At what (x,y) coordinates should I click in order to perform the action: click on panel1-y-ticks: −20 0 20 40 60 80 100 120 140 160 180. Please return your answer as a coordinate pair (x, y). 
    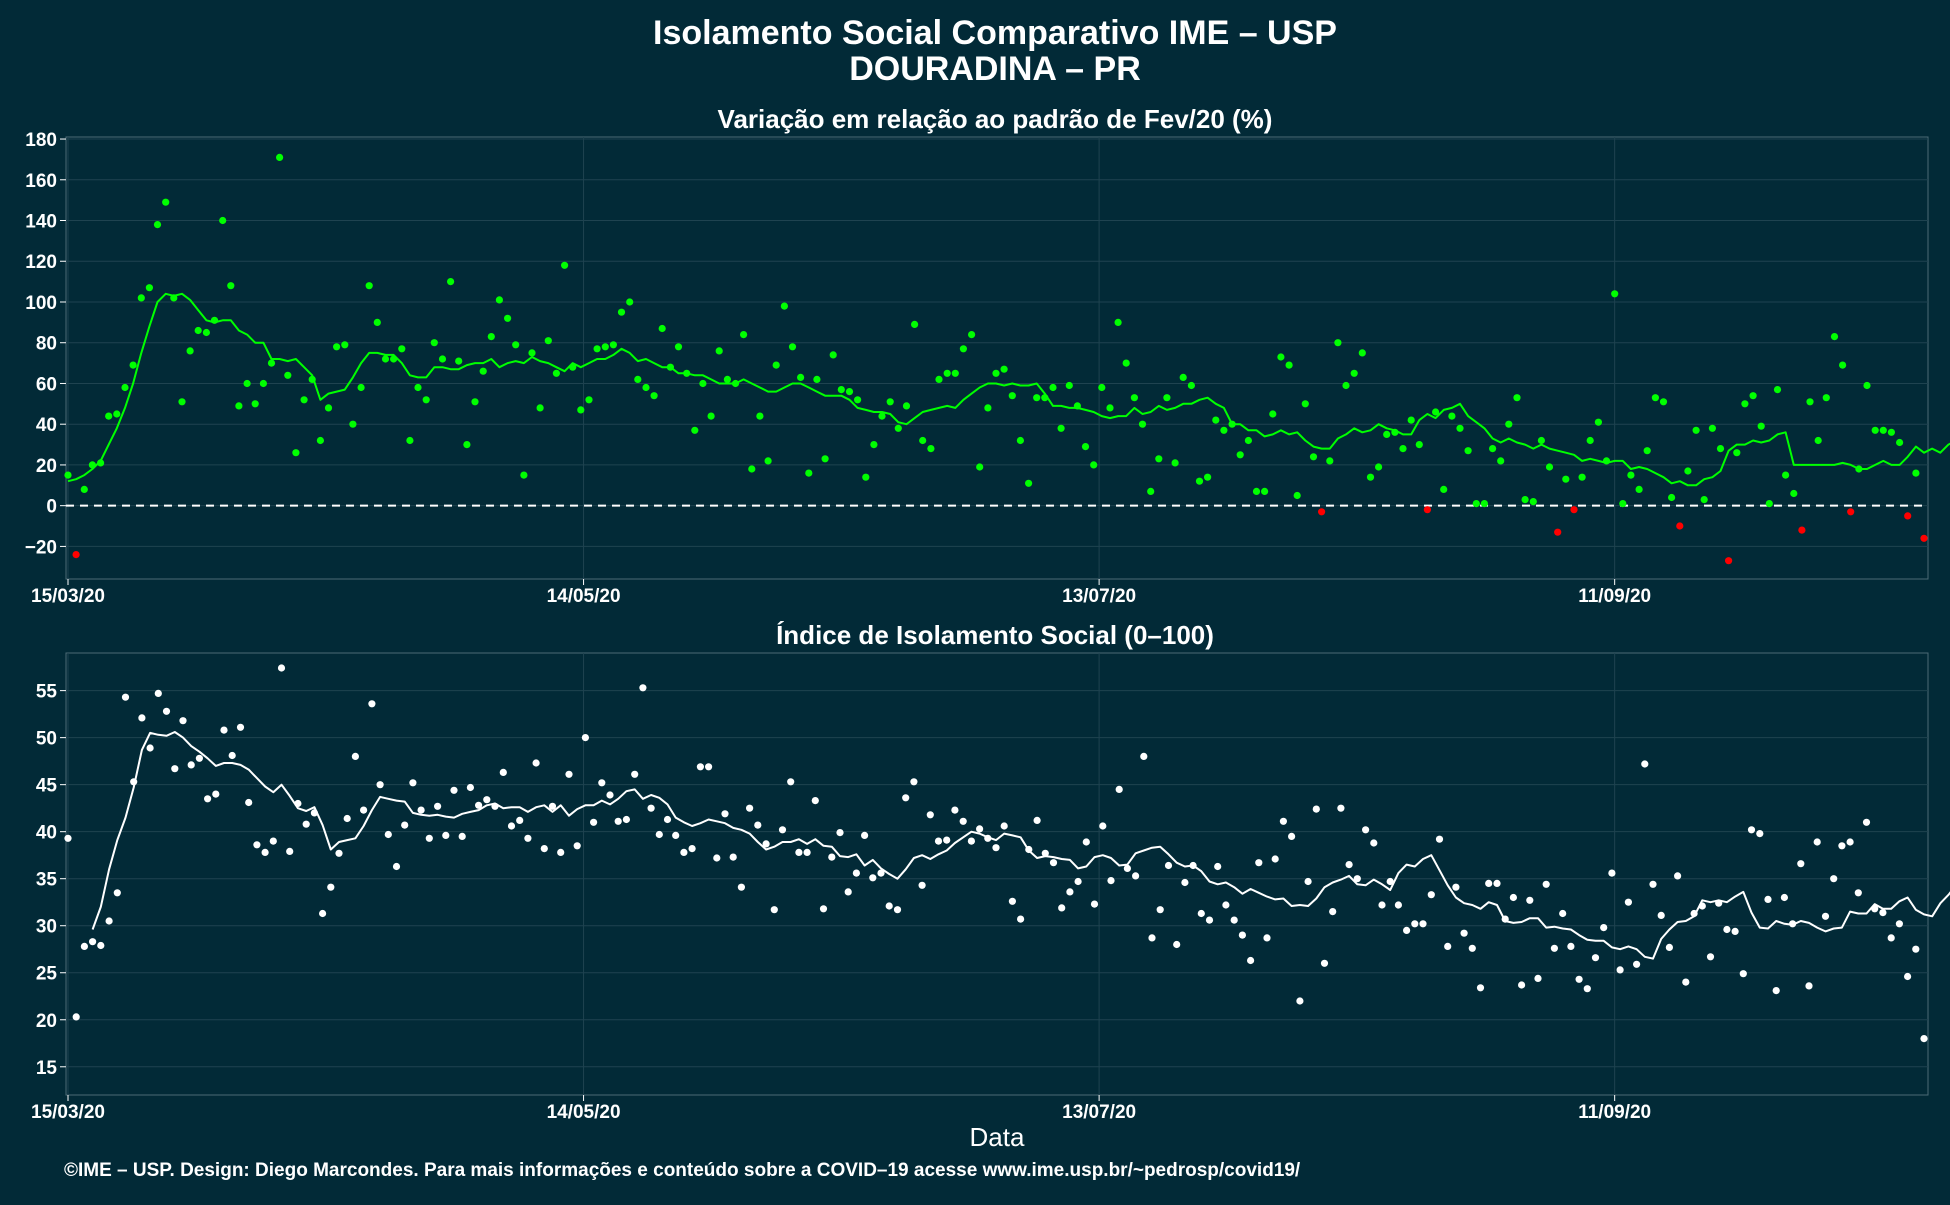
    Looking at the image, I should click on (45, 344).